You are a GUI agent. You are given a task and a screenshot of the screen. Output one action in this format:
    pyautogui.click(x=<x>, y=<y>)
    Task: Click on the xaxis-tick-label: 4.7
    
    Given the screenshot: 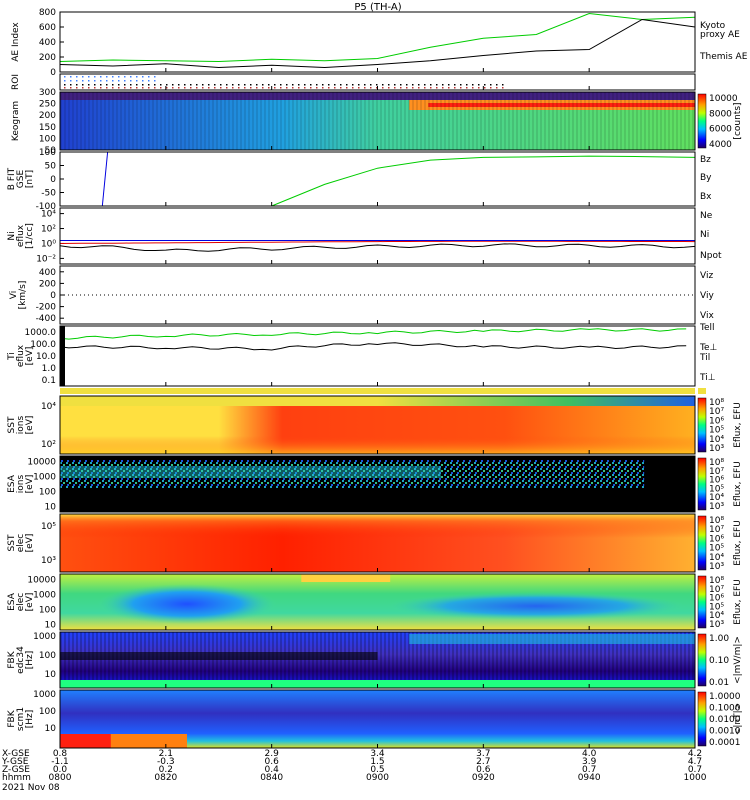 What is the action you would take?
    pyautogui.click(x=695, y=762)
    